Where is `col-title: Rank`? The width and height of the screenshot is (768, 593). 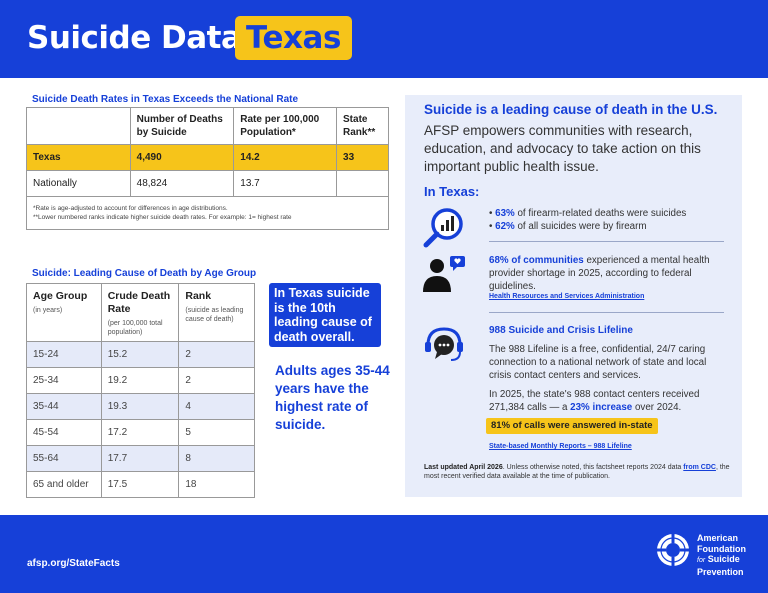
col-title: Rank is located at coordinates (198, 296).